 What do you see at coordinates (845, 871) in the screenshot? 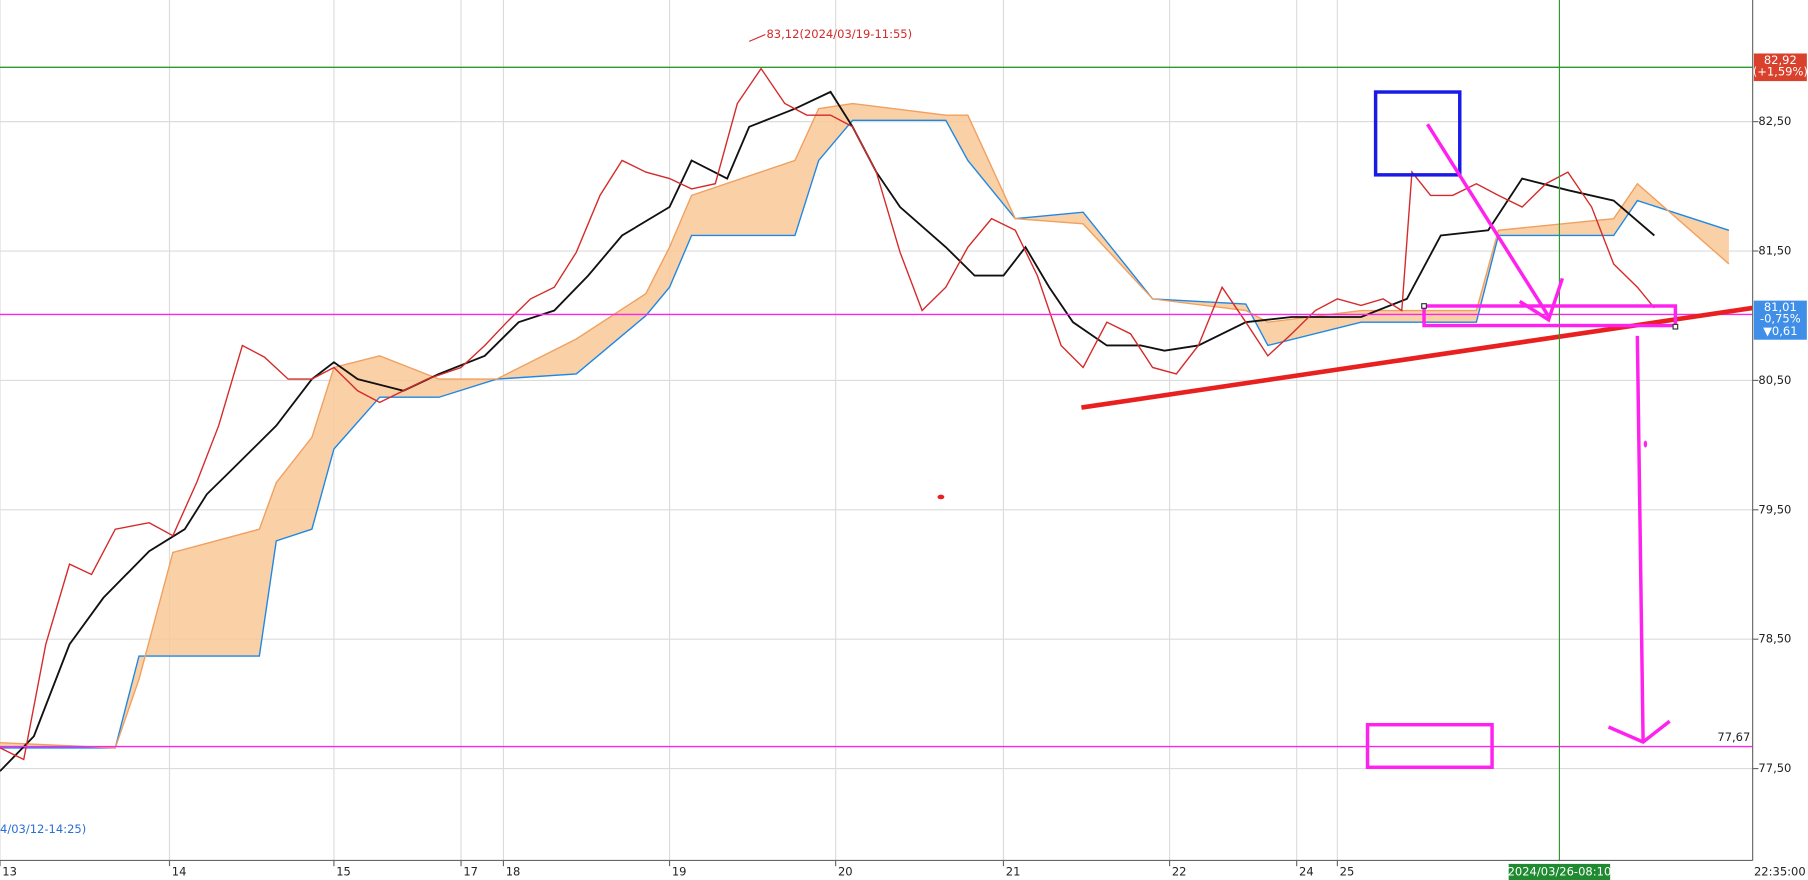
I see `x-tick-label: 20` at bounding box center [845, 871].